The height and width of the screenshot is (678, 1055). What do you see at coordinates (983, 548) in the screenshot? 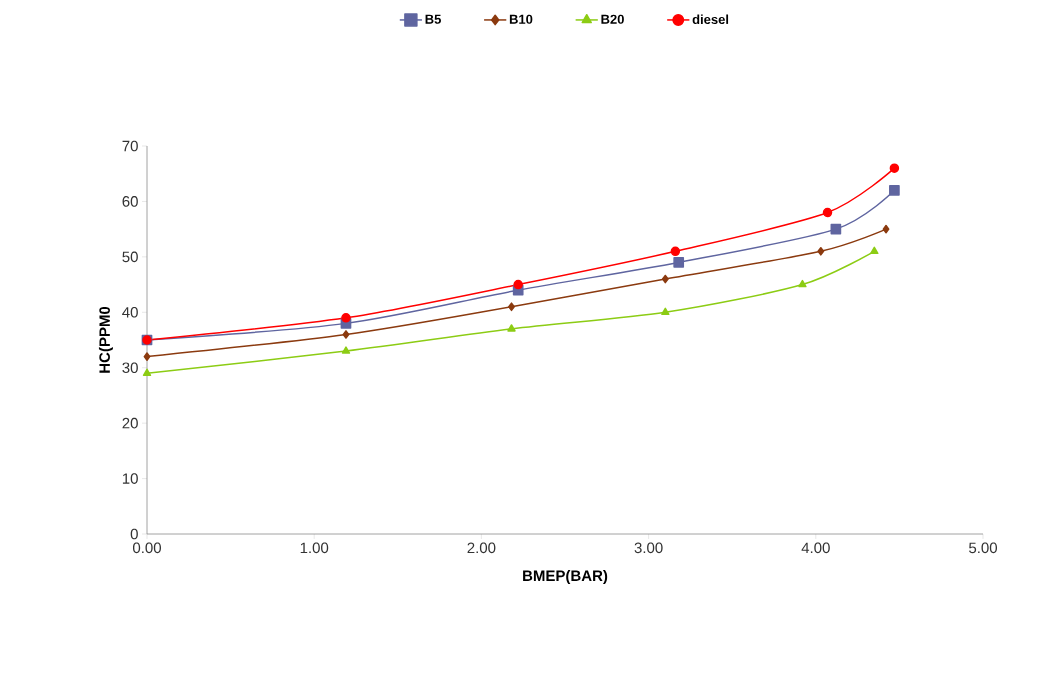
I see `x-tick-label: 5.00` at bounding box center [983, 548].